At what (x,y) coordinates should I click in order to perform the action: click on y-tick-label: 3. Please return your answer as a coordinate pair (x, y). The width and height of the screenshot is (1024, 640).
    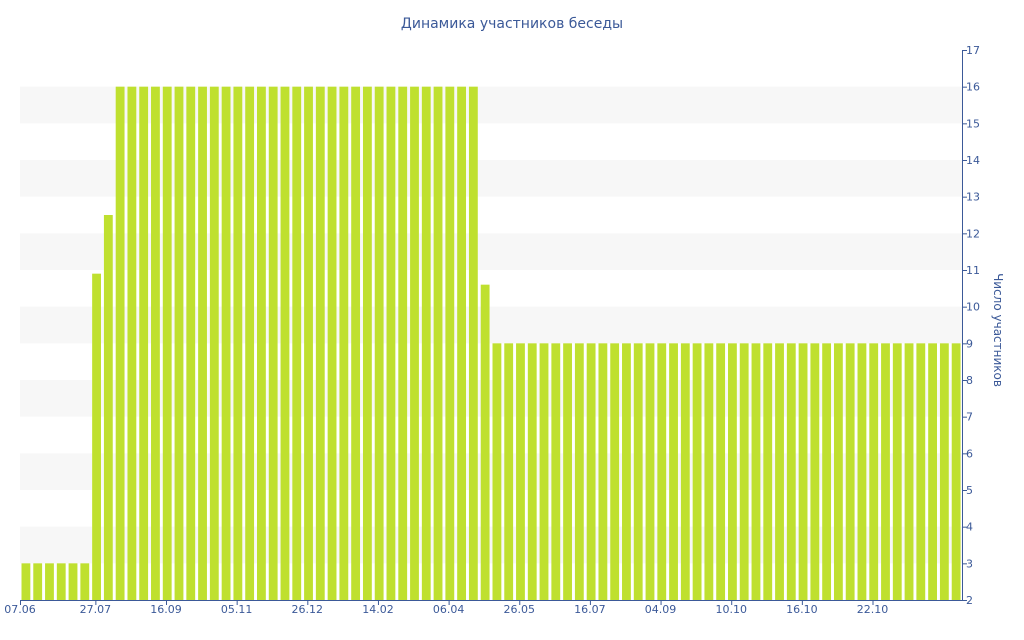
    Looking at the image, I should click on (969, 563).